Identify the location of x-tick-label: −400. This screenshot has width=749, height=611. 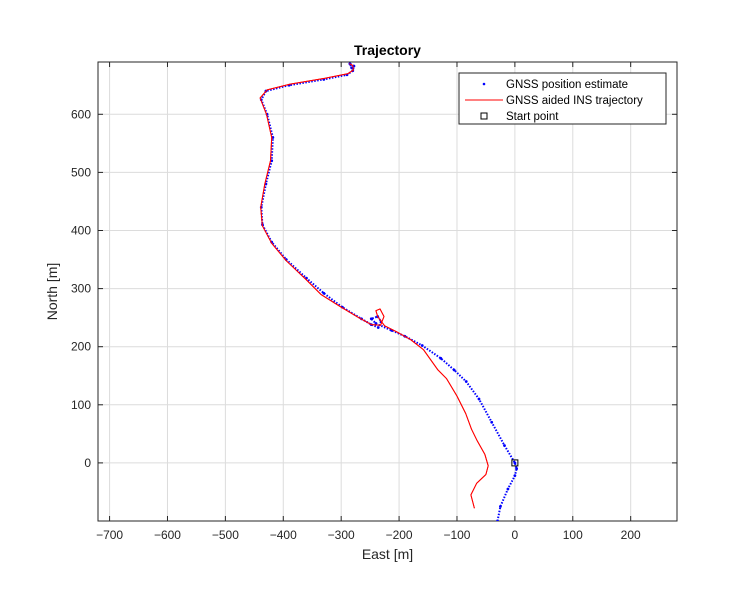
(283, 535).